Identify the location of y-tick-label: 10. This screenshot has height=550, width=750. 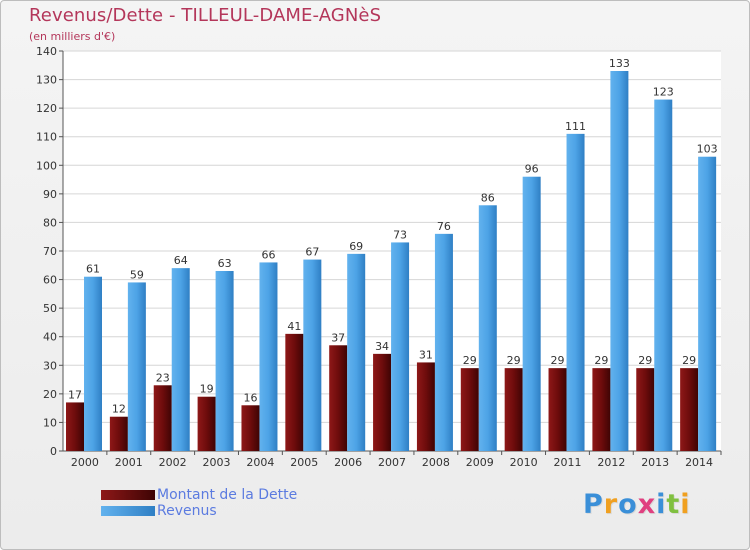
(50, 422).